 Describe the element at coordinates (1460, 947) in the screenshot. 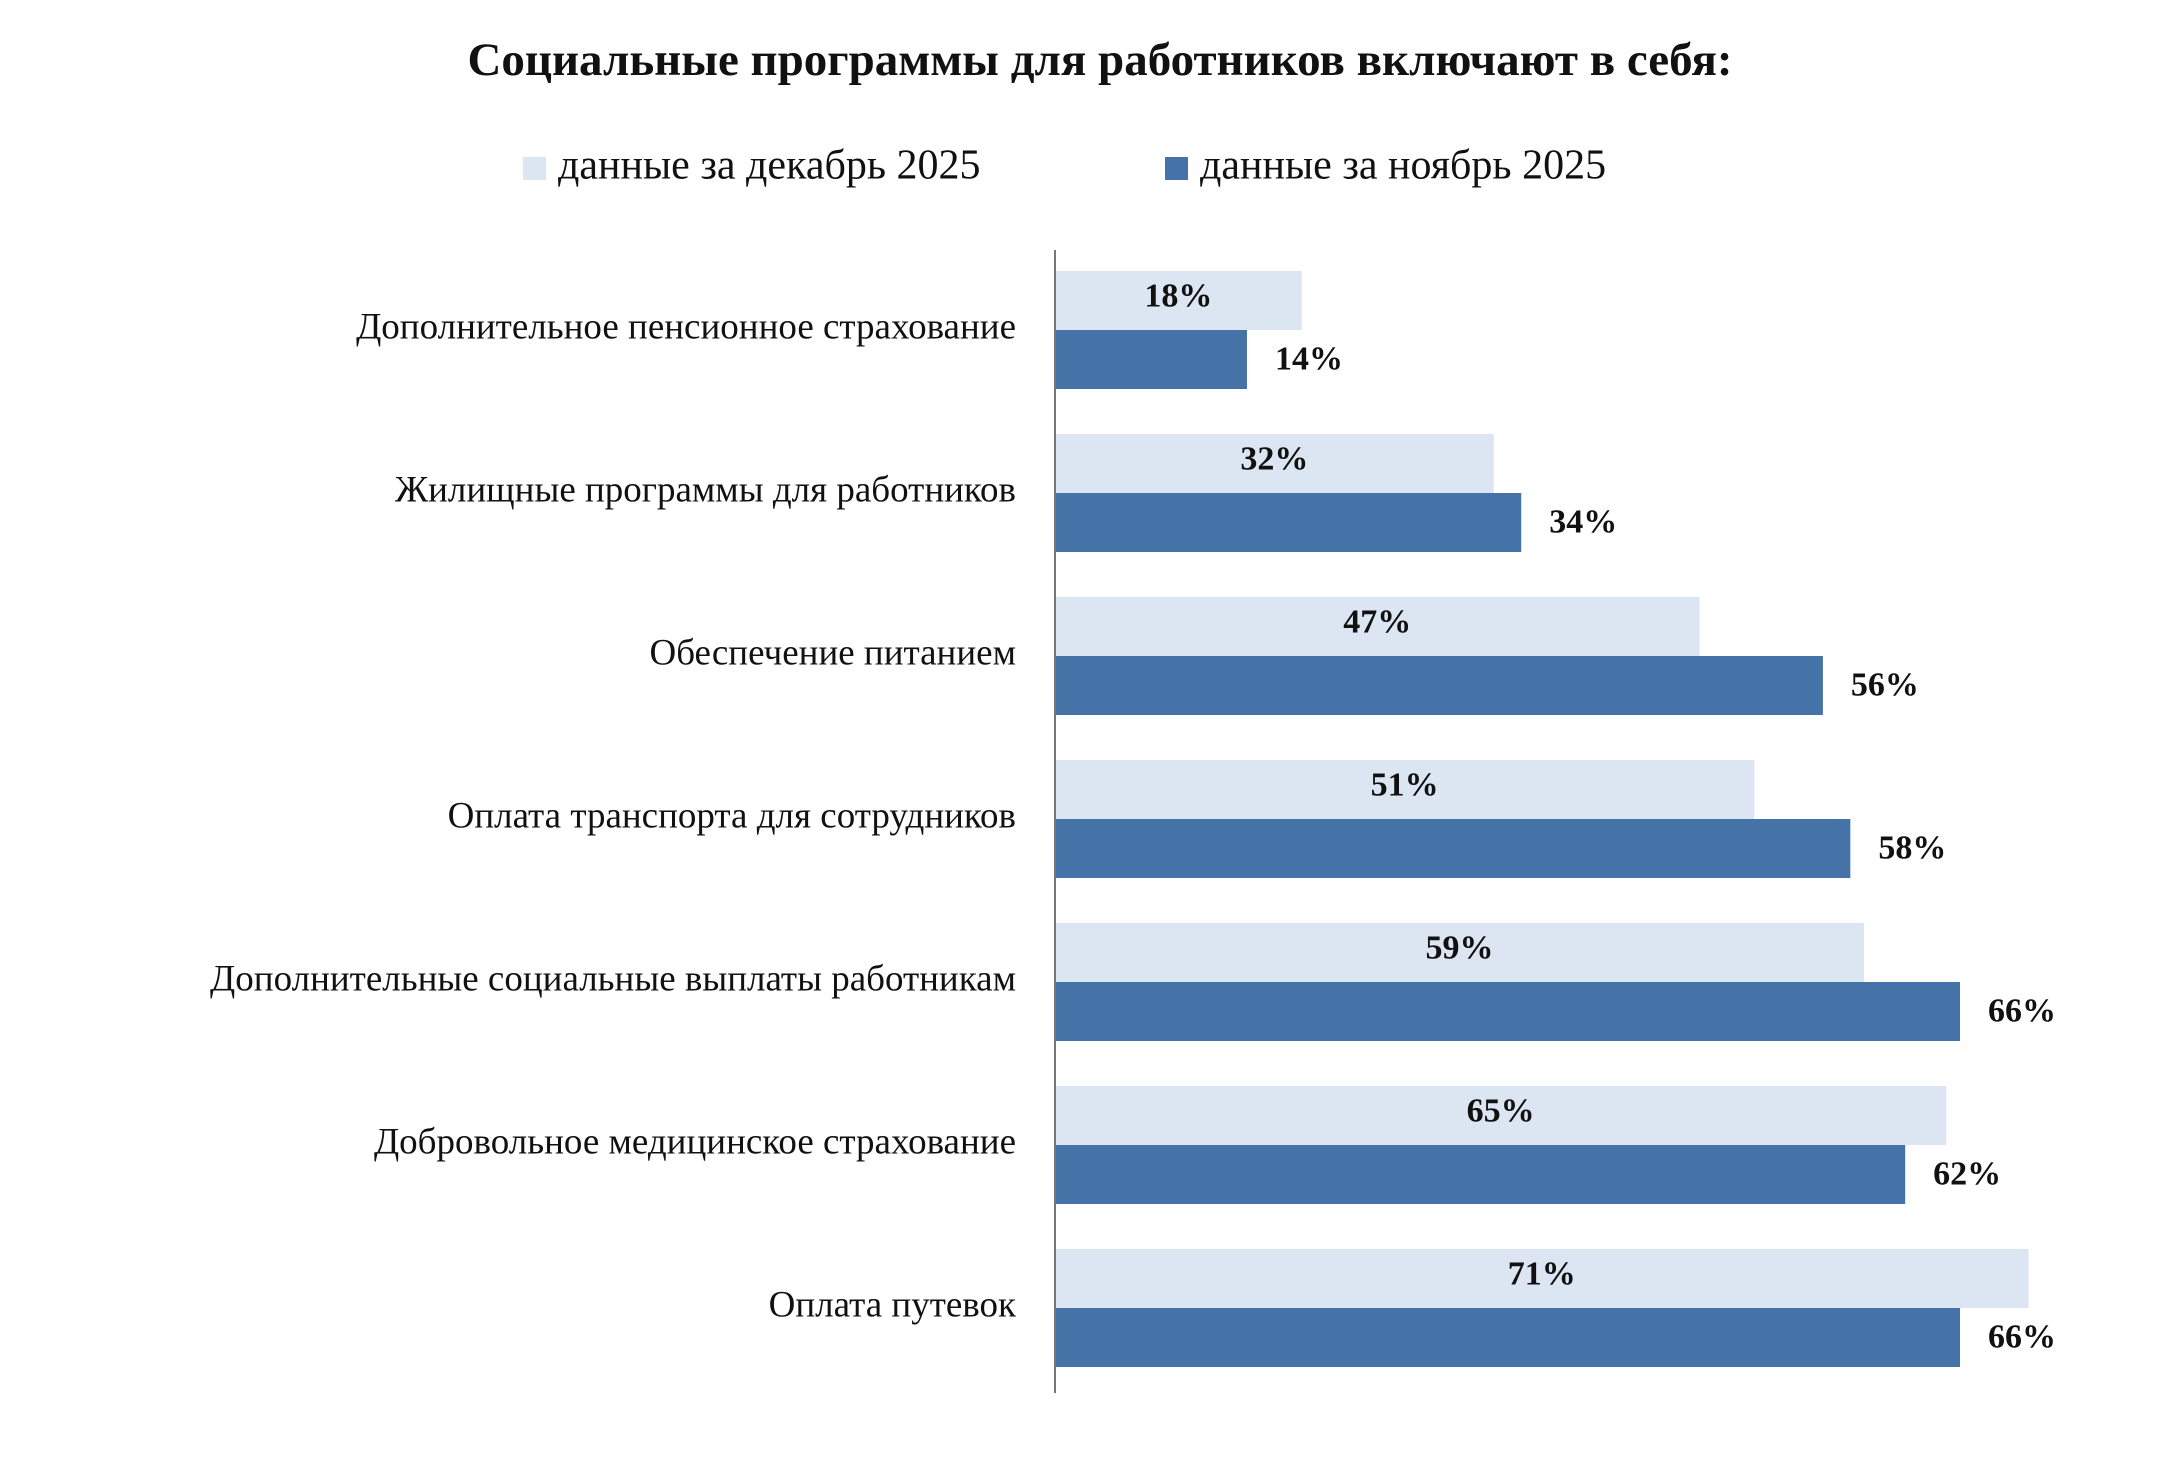

I see `value-label: 59%` at that location.